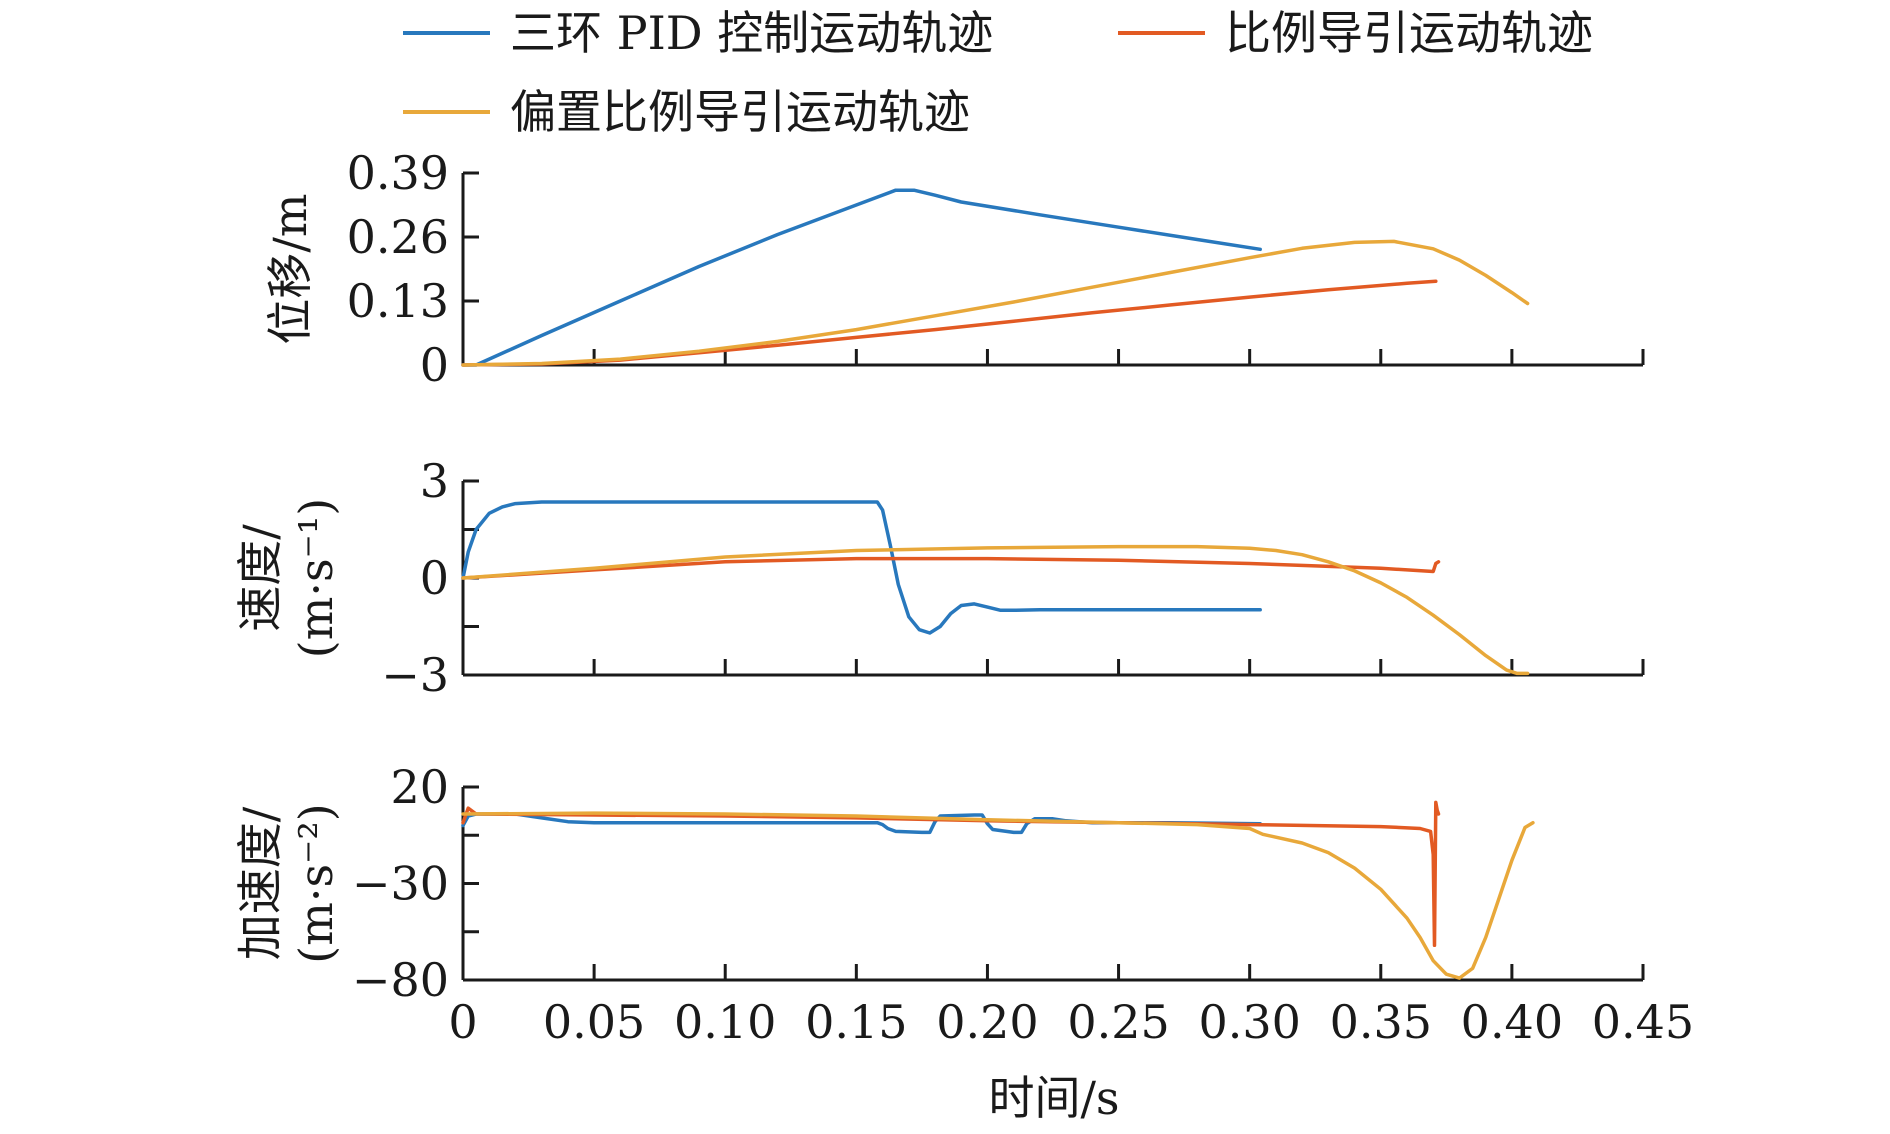 The width and height of the screenshot is (1890, 1134). What do you see at coordinates (398, 237) in the screenshot?
I see `y-tick-label: 0.26` at bounding box center [398, 237].